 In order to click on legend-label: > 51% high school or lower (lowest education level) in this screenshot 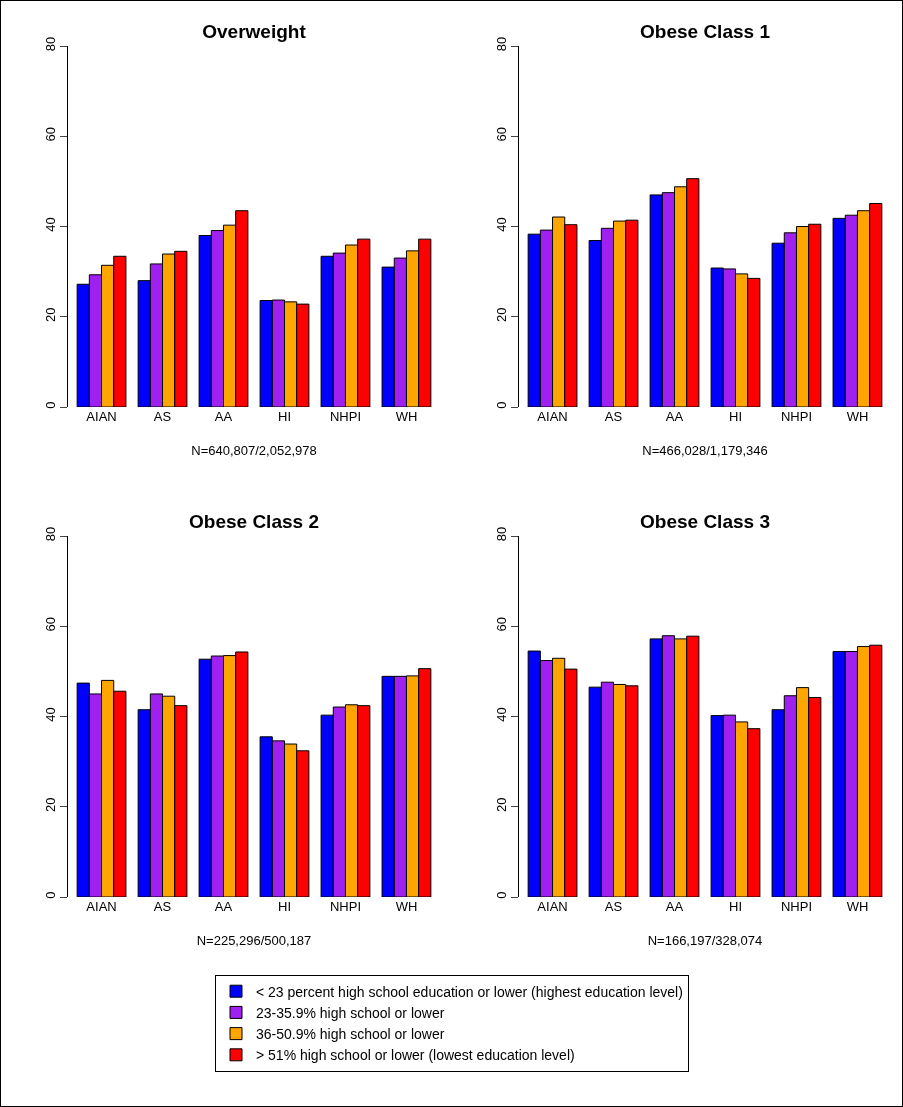, I will do `click(415, 1055)`.